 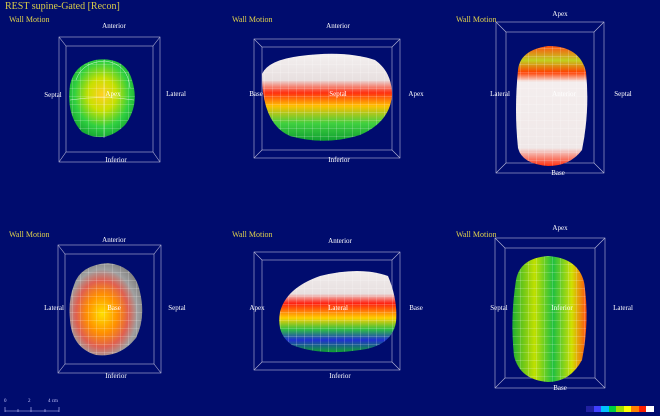 I want to click on panel-1-label: Wall Motion, so click(x=29, y=19).